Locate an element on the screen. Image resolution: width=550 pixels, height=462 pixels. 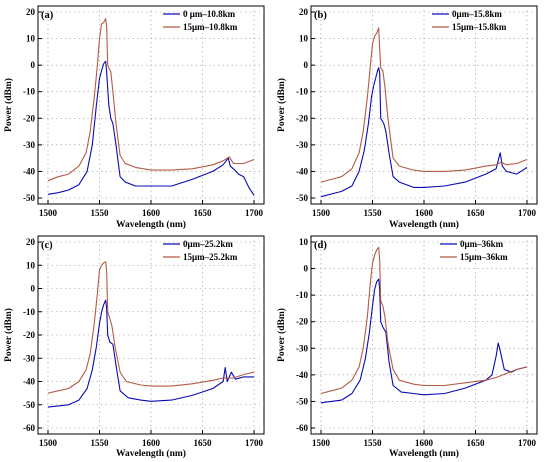
legend-label-series-1-c: 0μm–25.2km is located at coordinates (208, 244).